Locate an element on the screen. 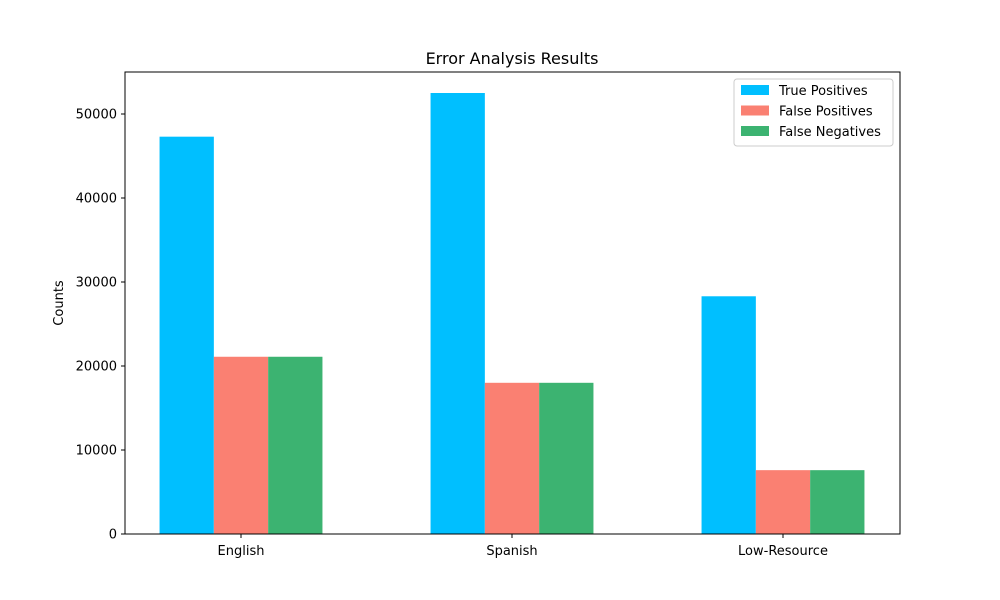 This screenshot has height=600, width=1000. bar-false-negatives-low-resource is located at coordinates (837, 502).